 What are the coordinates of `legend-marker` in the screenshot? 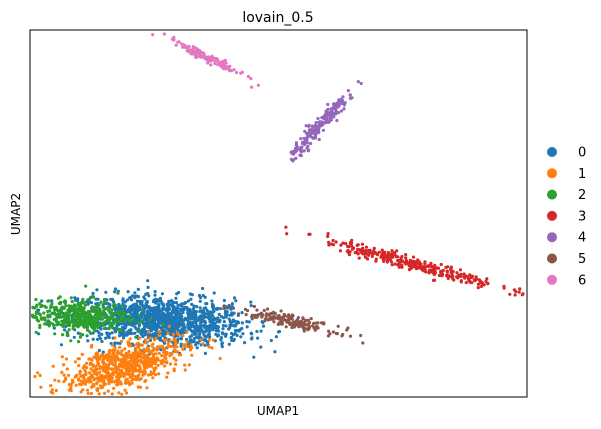 It's located at (552, 152).